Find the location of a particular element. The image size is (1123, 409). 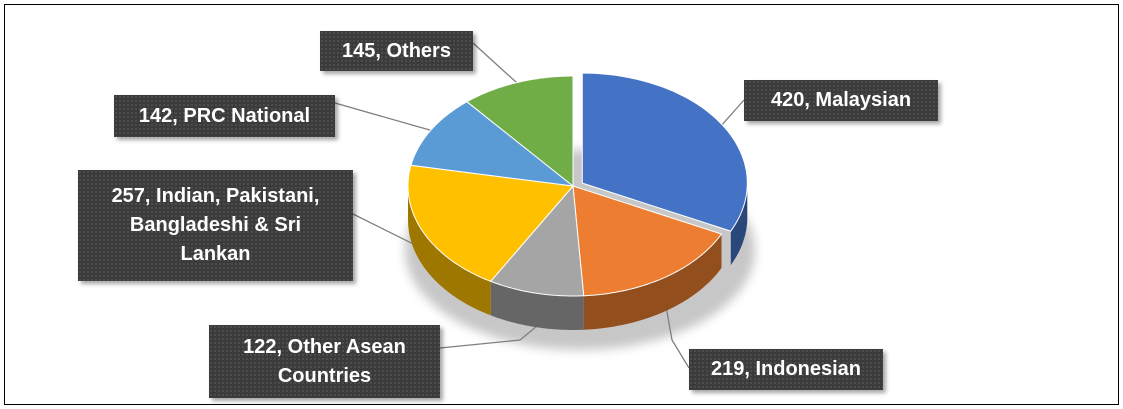

data-label-indonesian: 219, Indonesian is located at coordinates (786, 369).